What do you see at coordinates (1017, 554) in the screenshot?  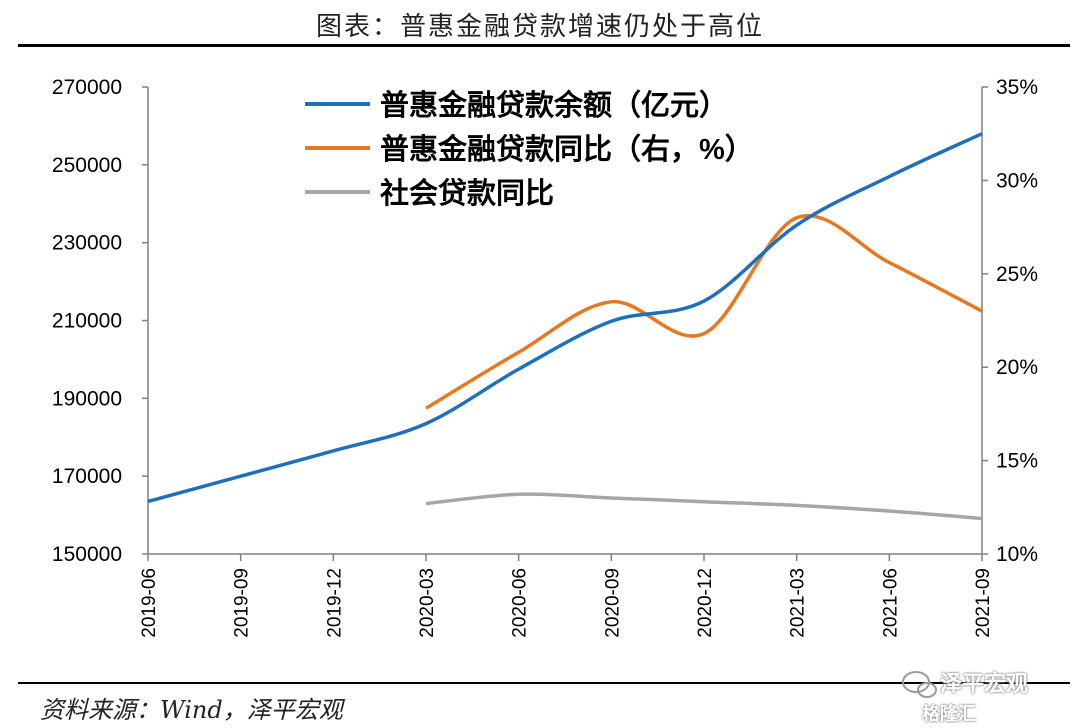 I see `right-tick-label: 10%` at bounding box center [1017, 554].